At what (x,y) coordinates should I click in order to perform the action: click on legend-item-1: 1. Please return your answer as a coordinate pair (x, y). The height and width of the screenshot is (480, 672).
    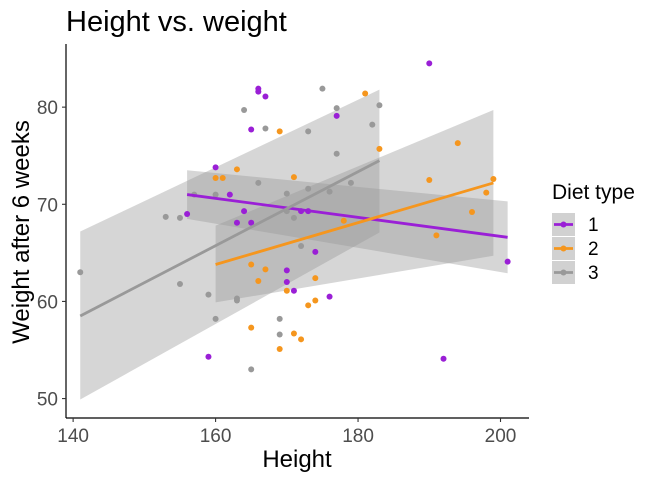
    Looking at the image, I should click on (575, 224).